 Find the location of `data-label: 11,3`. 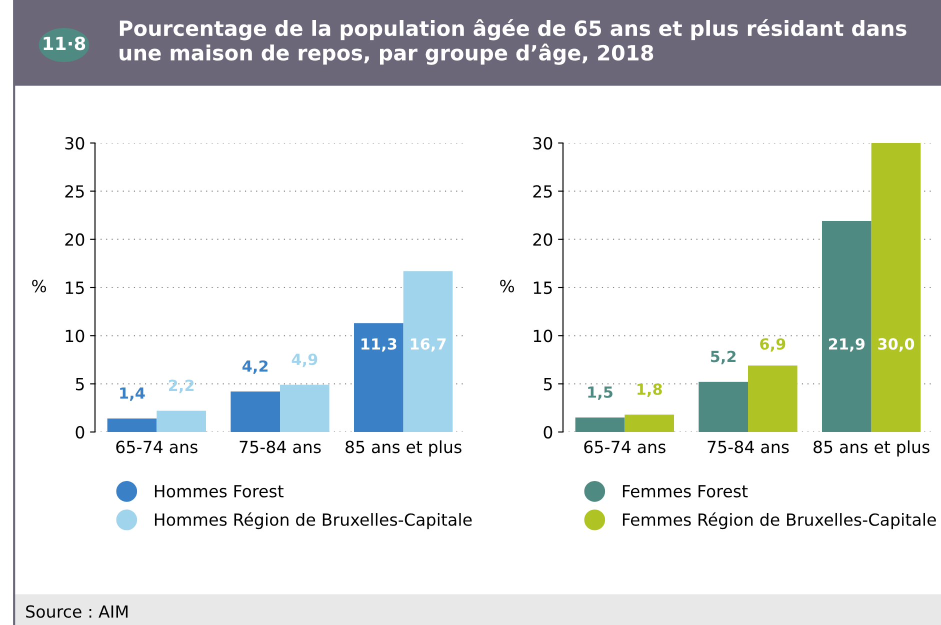

data-label: 11,3 is located at coordinates (379, 345).